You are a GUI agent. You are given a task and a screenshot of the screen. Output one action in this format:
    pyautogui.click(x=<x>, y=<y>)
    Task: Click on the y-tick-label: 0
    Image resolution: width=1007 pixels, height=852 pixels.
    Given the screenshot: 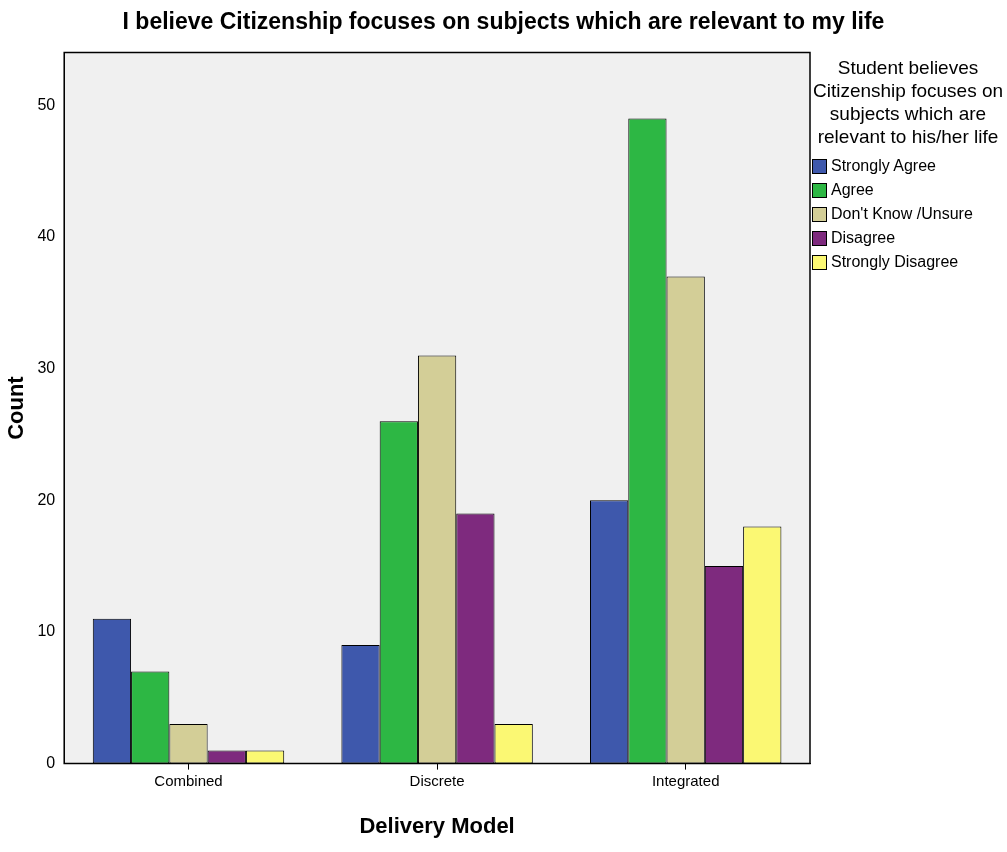 What is the action you would take?
    pyautogui.click(x=51, y=763)
    